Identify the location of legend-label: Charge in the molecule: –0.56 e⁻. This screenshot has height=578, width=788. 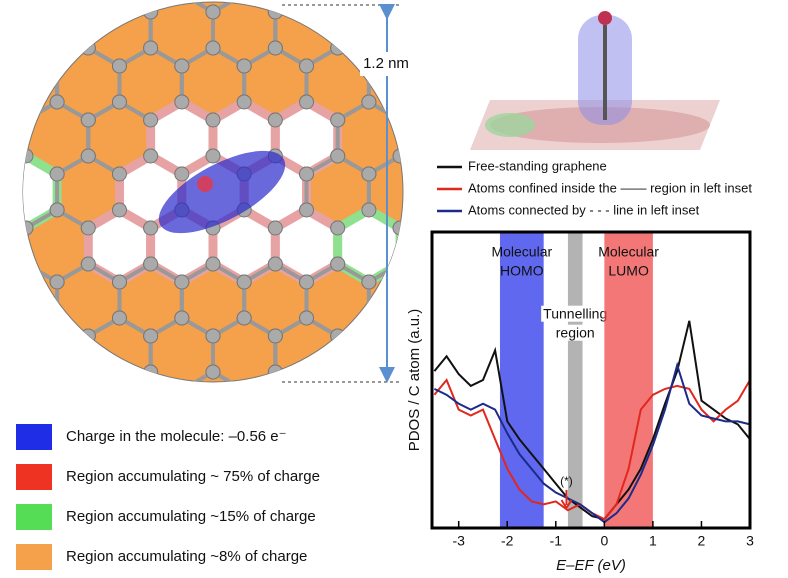
(176, 436).